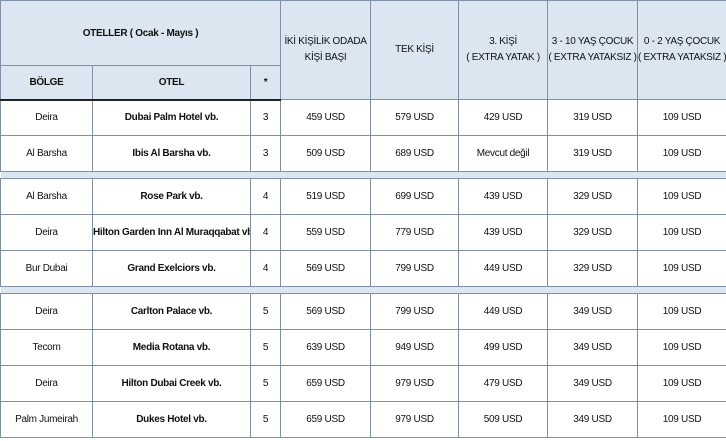 This screenshot has width=726, height=441. Describe the element at coordinates (415, 232) in the screenshot. I see `single-cell: 779 USD` at that location.